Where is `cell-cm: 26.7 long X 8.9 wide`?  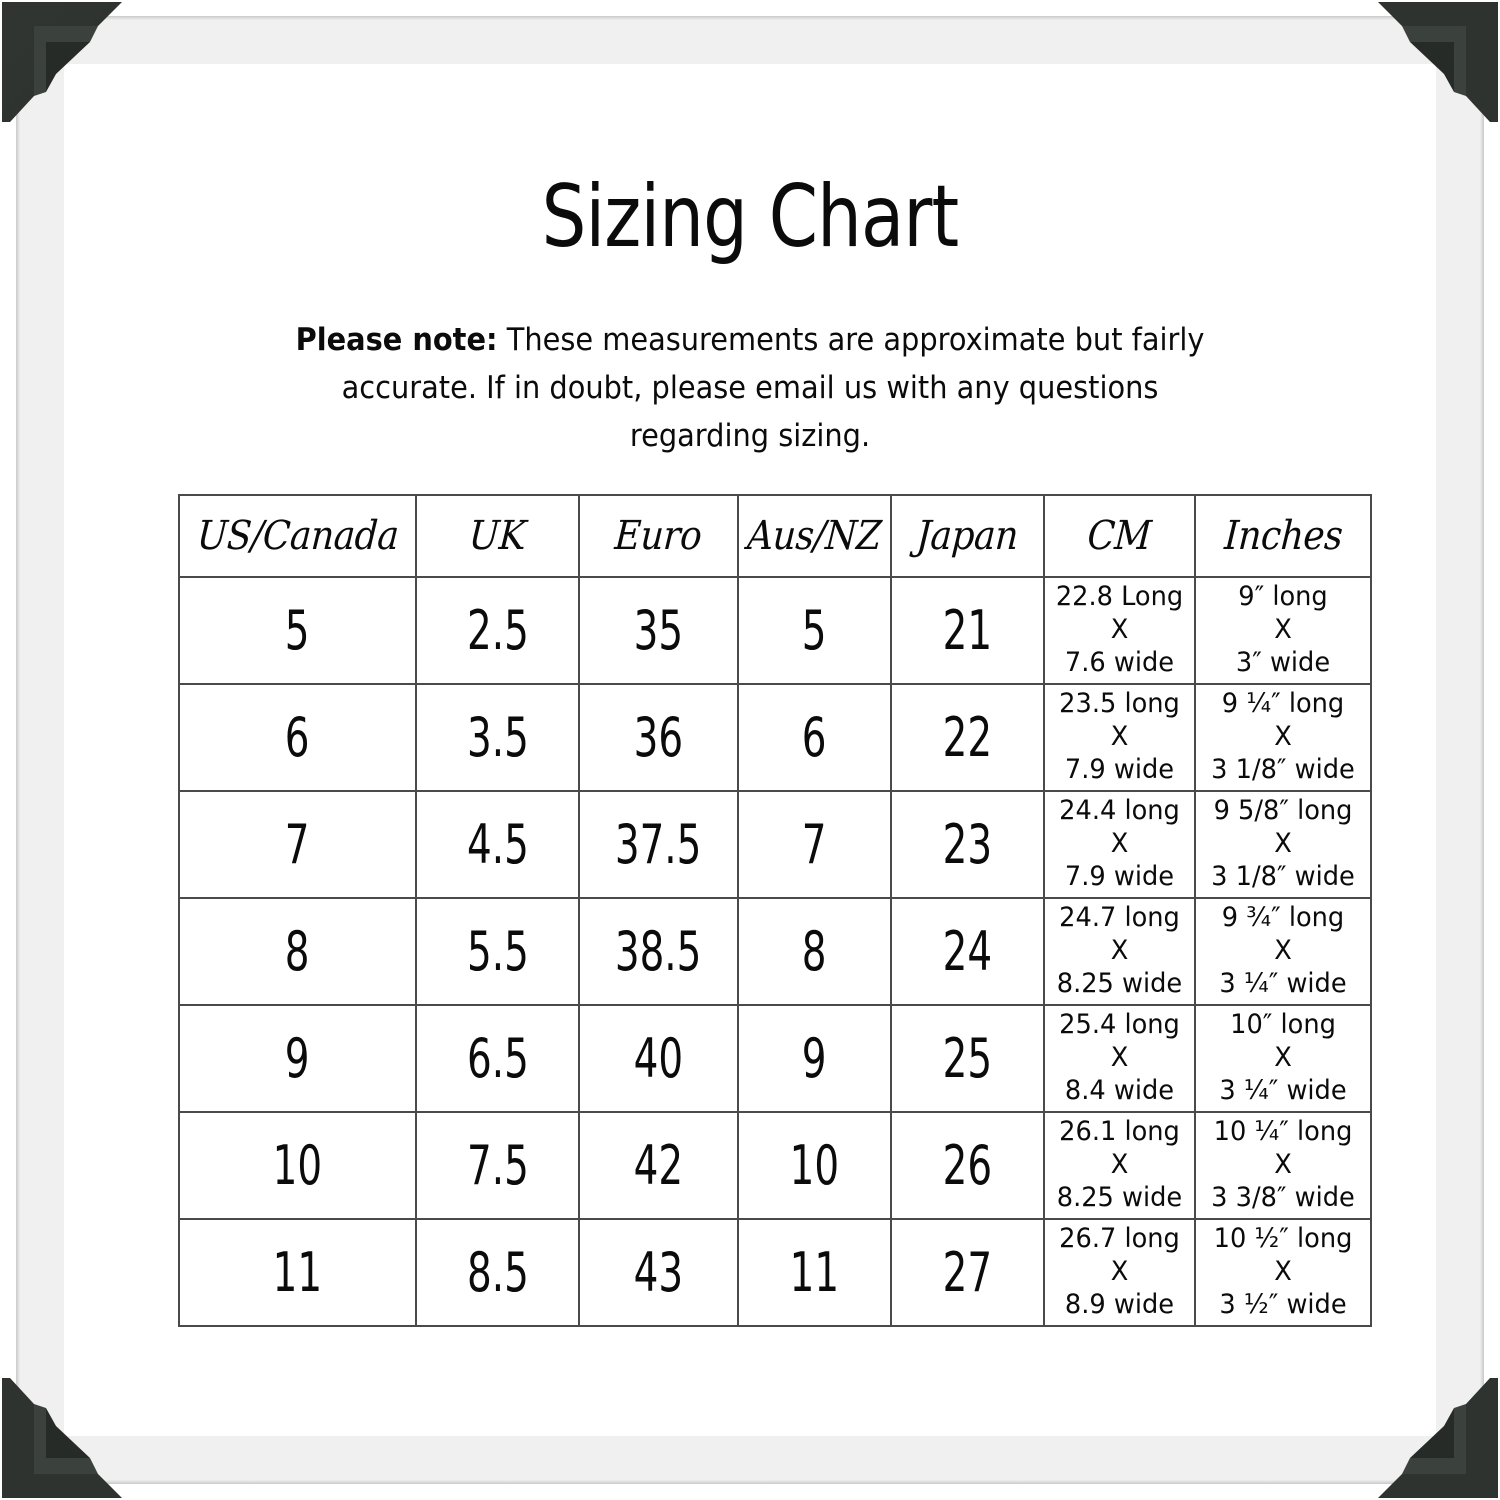 cell-cm: 26.7 long X 8.9 wide is located at coordinates (1119, 1272).